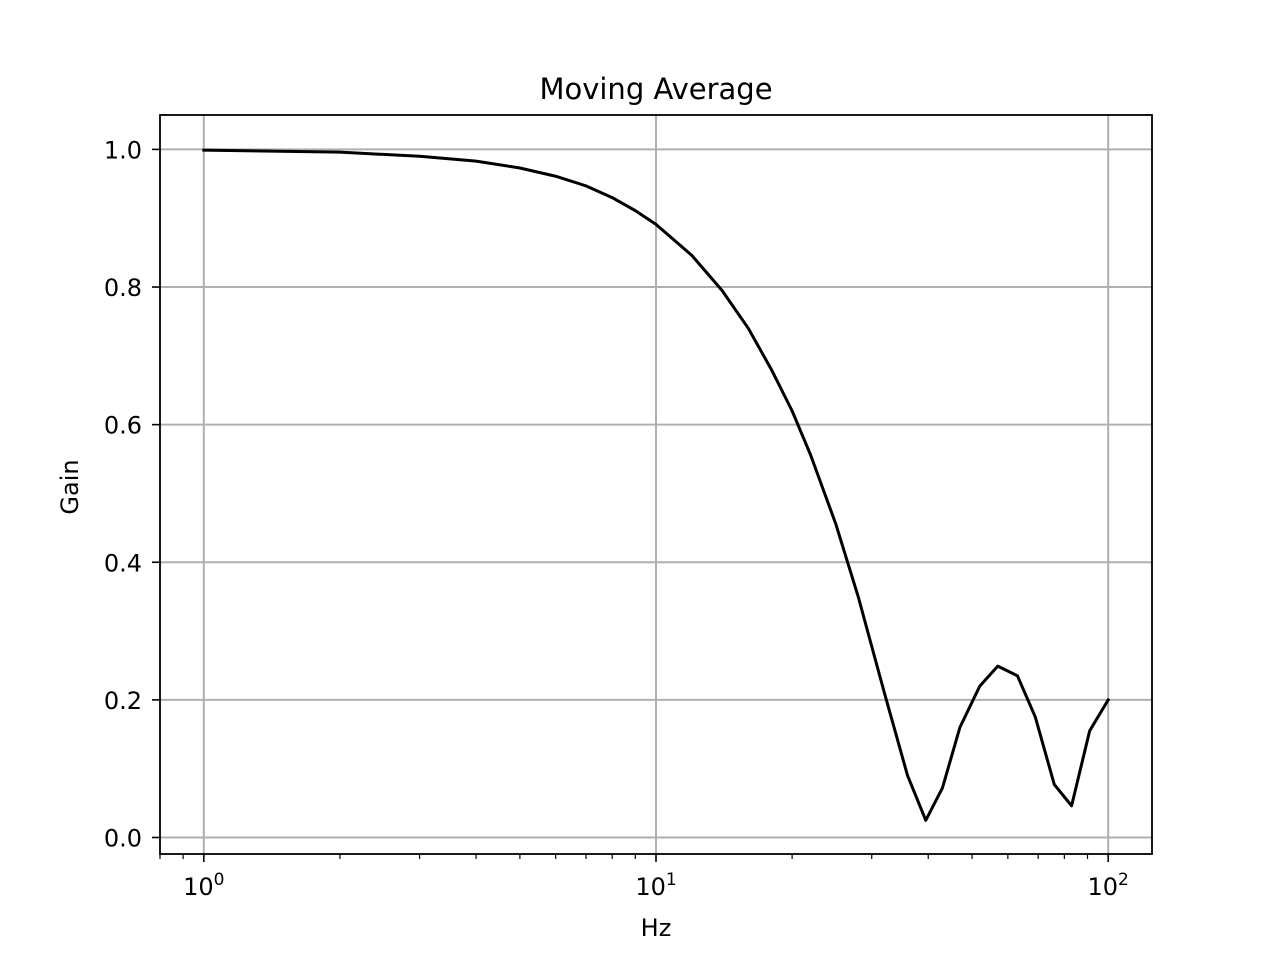 This screenshot has width=1280, height=960. I want to click on x-tick-label: 10², so click(1107, 885).